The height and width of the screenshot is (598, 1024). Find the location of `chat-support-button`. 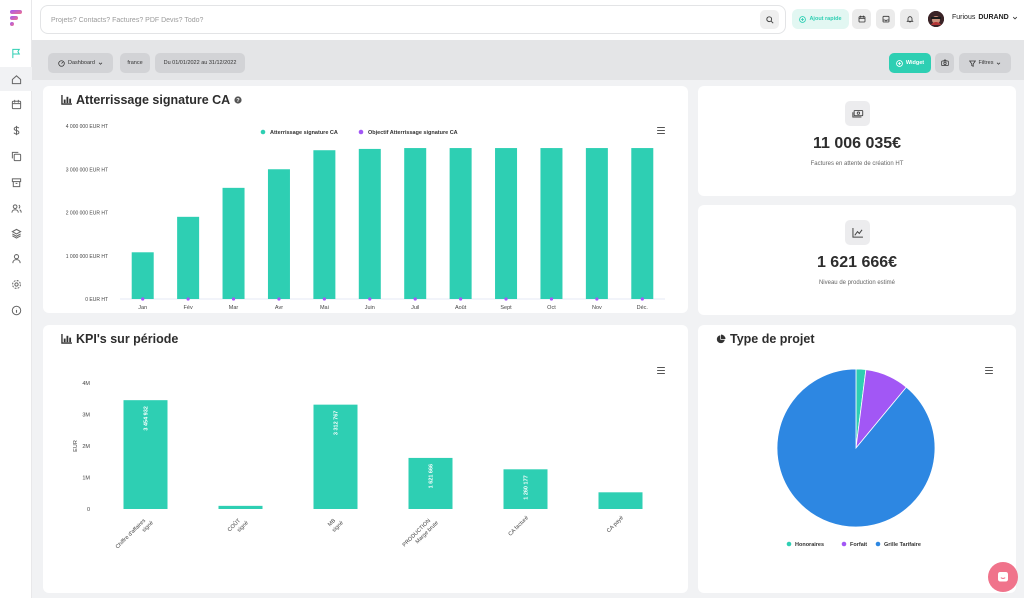

chat-support-button is located at coordinates (1003, 577).